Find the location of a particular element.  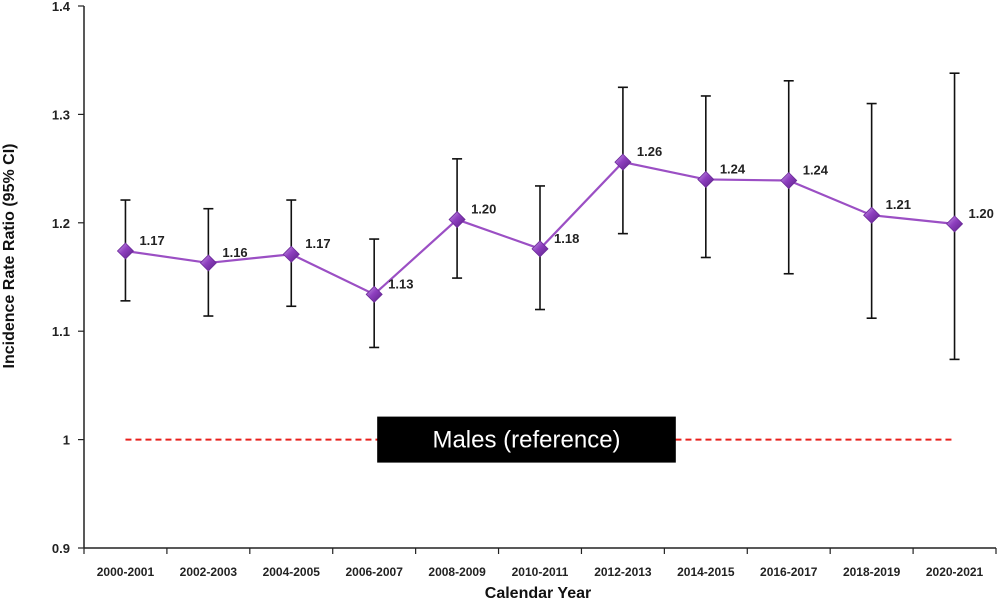

x-axis-title: Calendar Year is located at coordinates (538, 593).